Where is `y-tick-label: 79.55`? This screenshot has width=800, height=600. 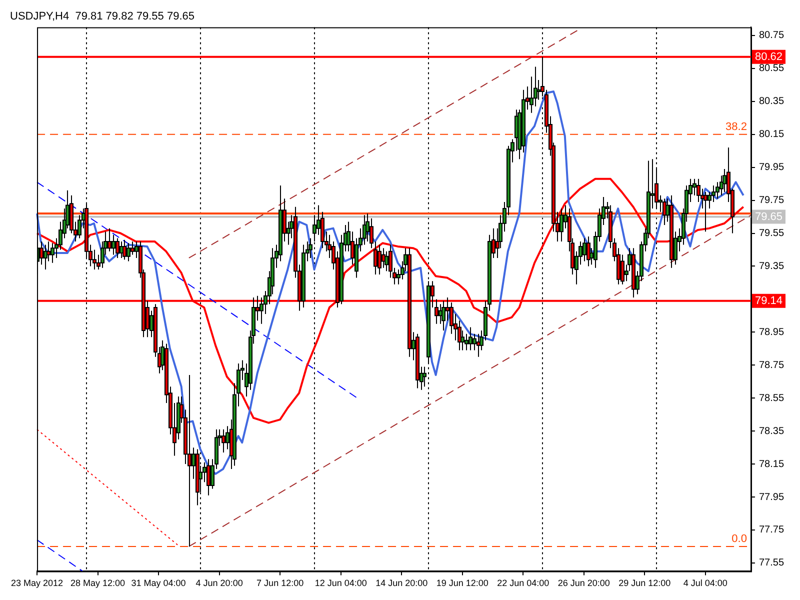
y-tick-label: 79.55 is located at coordinates (771, 234).